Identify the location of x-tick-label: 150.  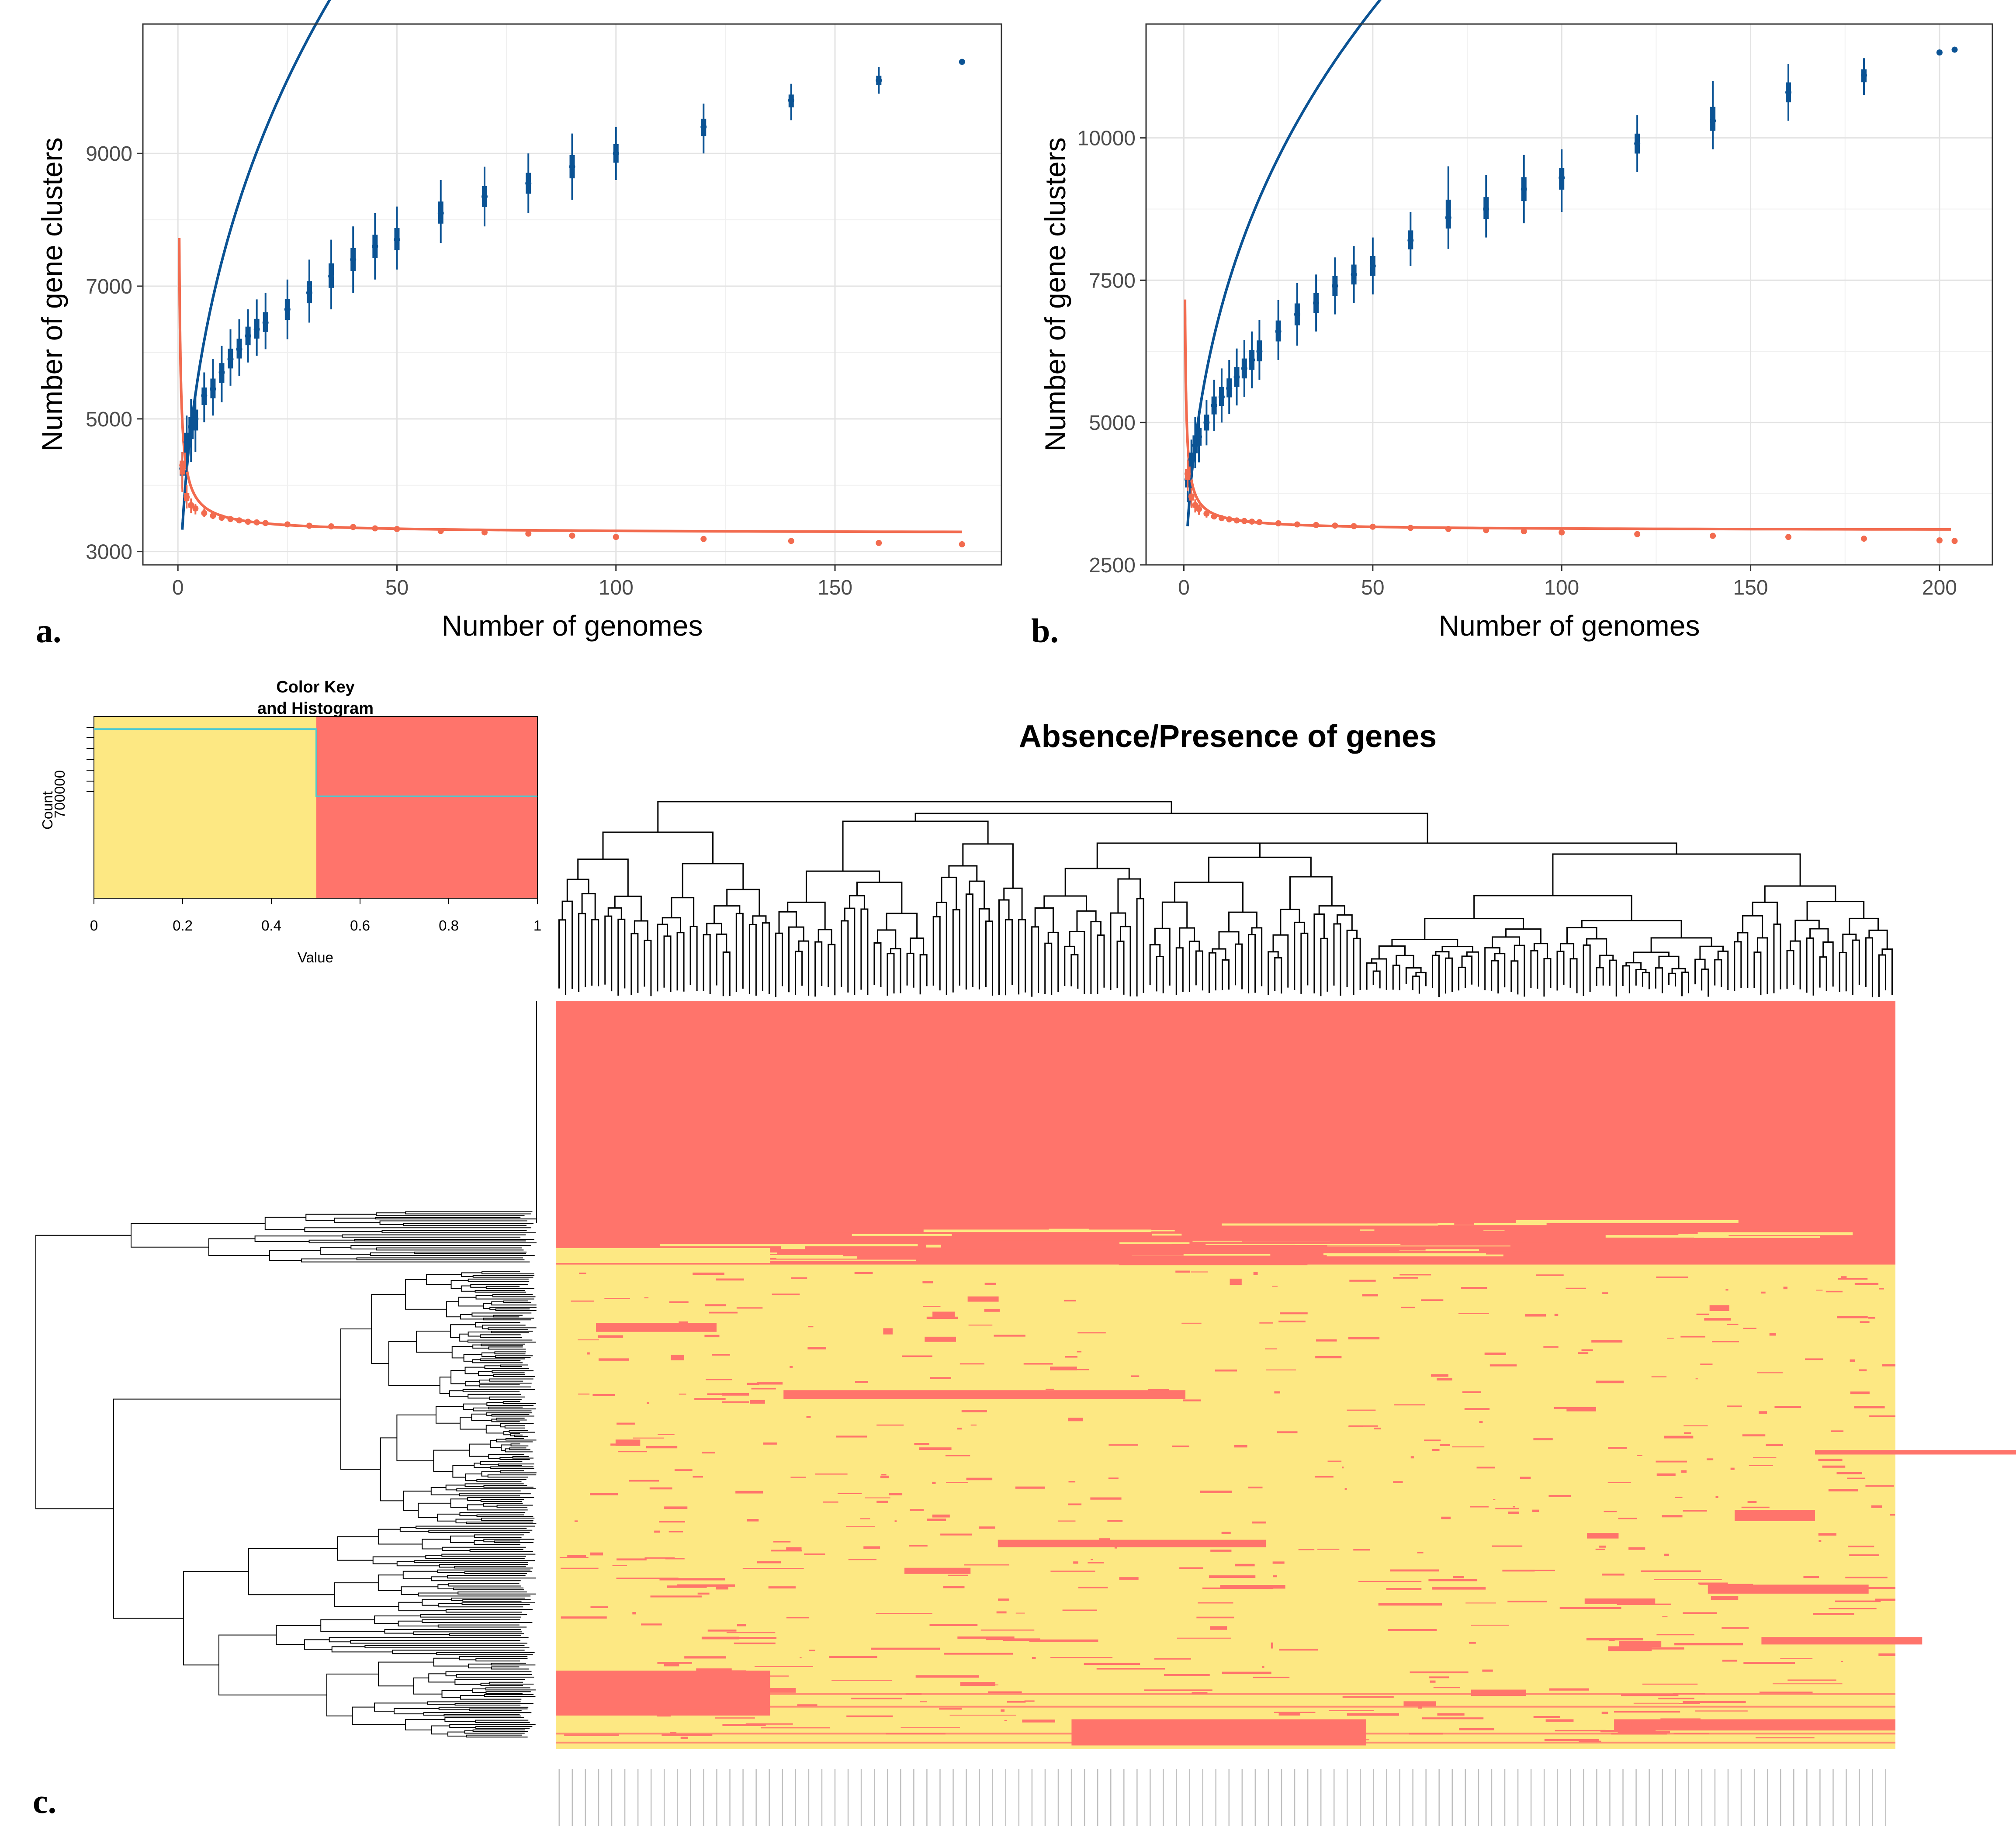
(835, 587).